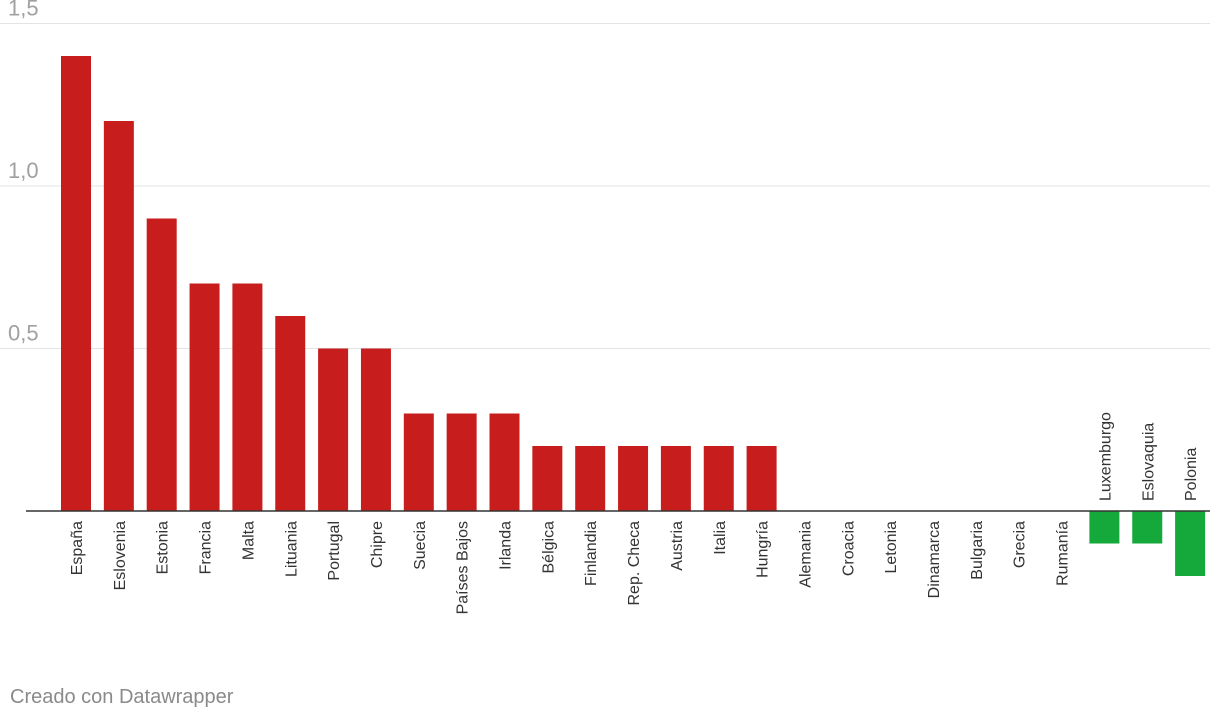 This screenshot has height=722, width=1220. Describe the element at coordinates (934, 559) in the screenshot. I see `category-label: Dinamarca` at that location.